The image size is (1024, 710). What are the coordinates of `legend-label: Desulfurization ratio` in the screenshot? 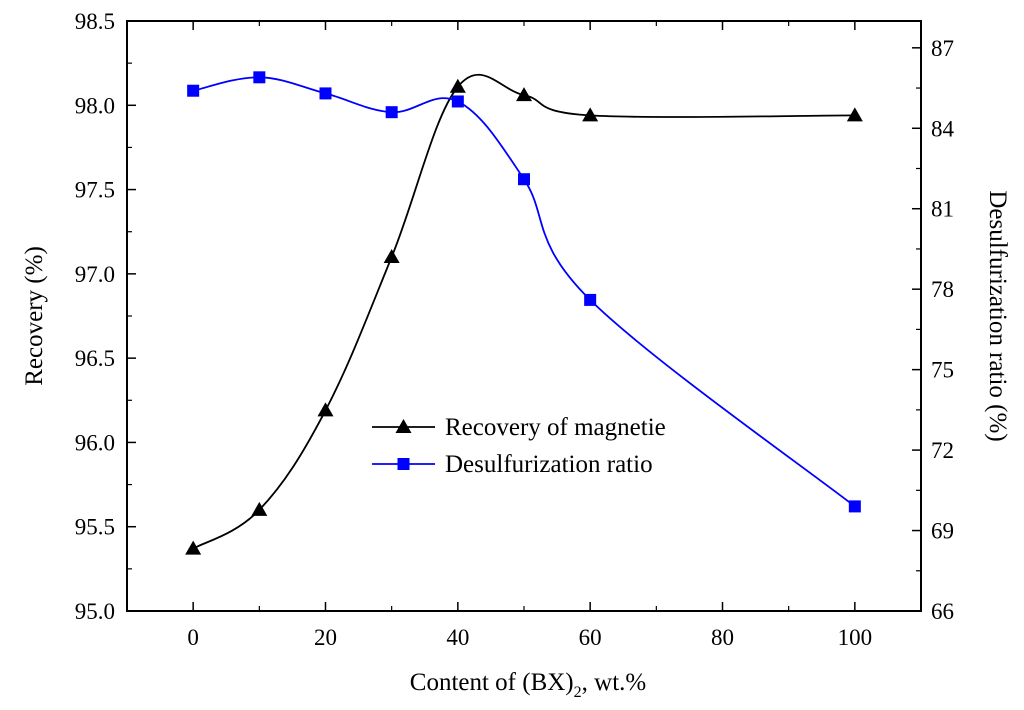 It's located at (549, 464).